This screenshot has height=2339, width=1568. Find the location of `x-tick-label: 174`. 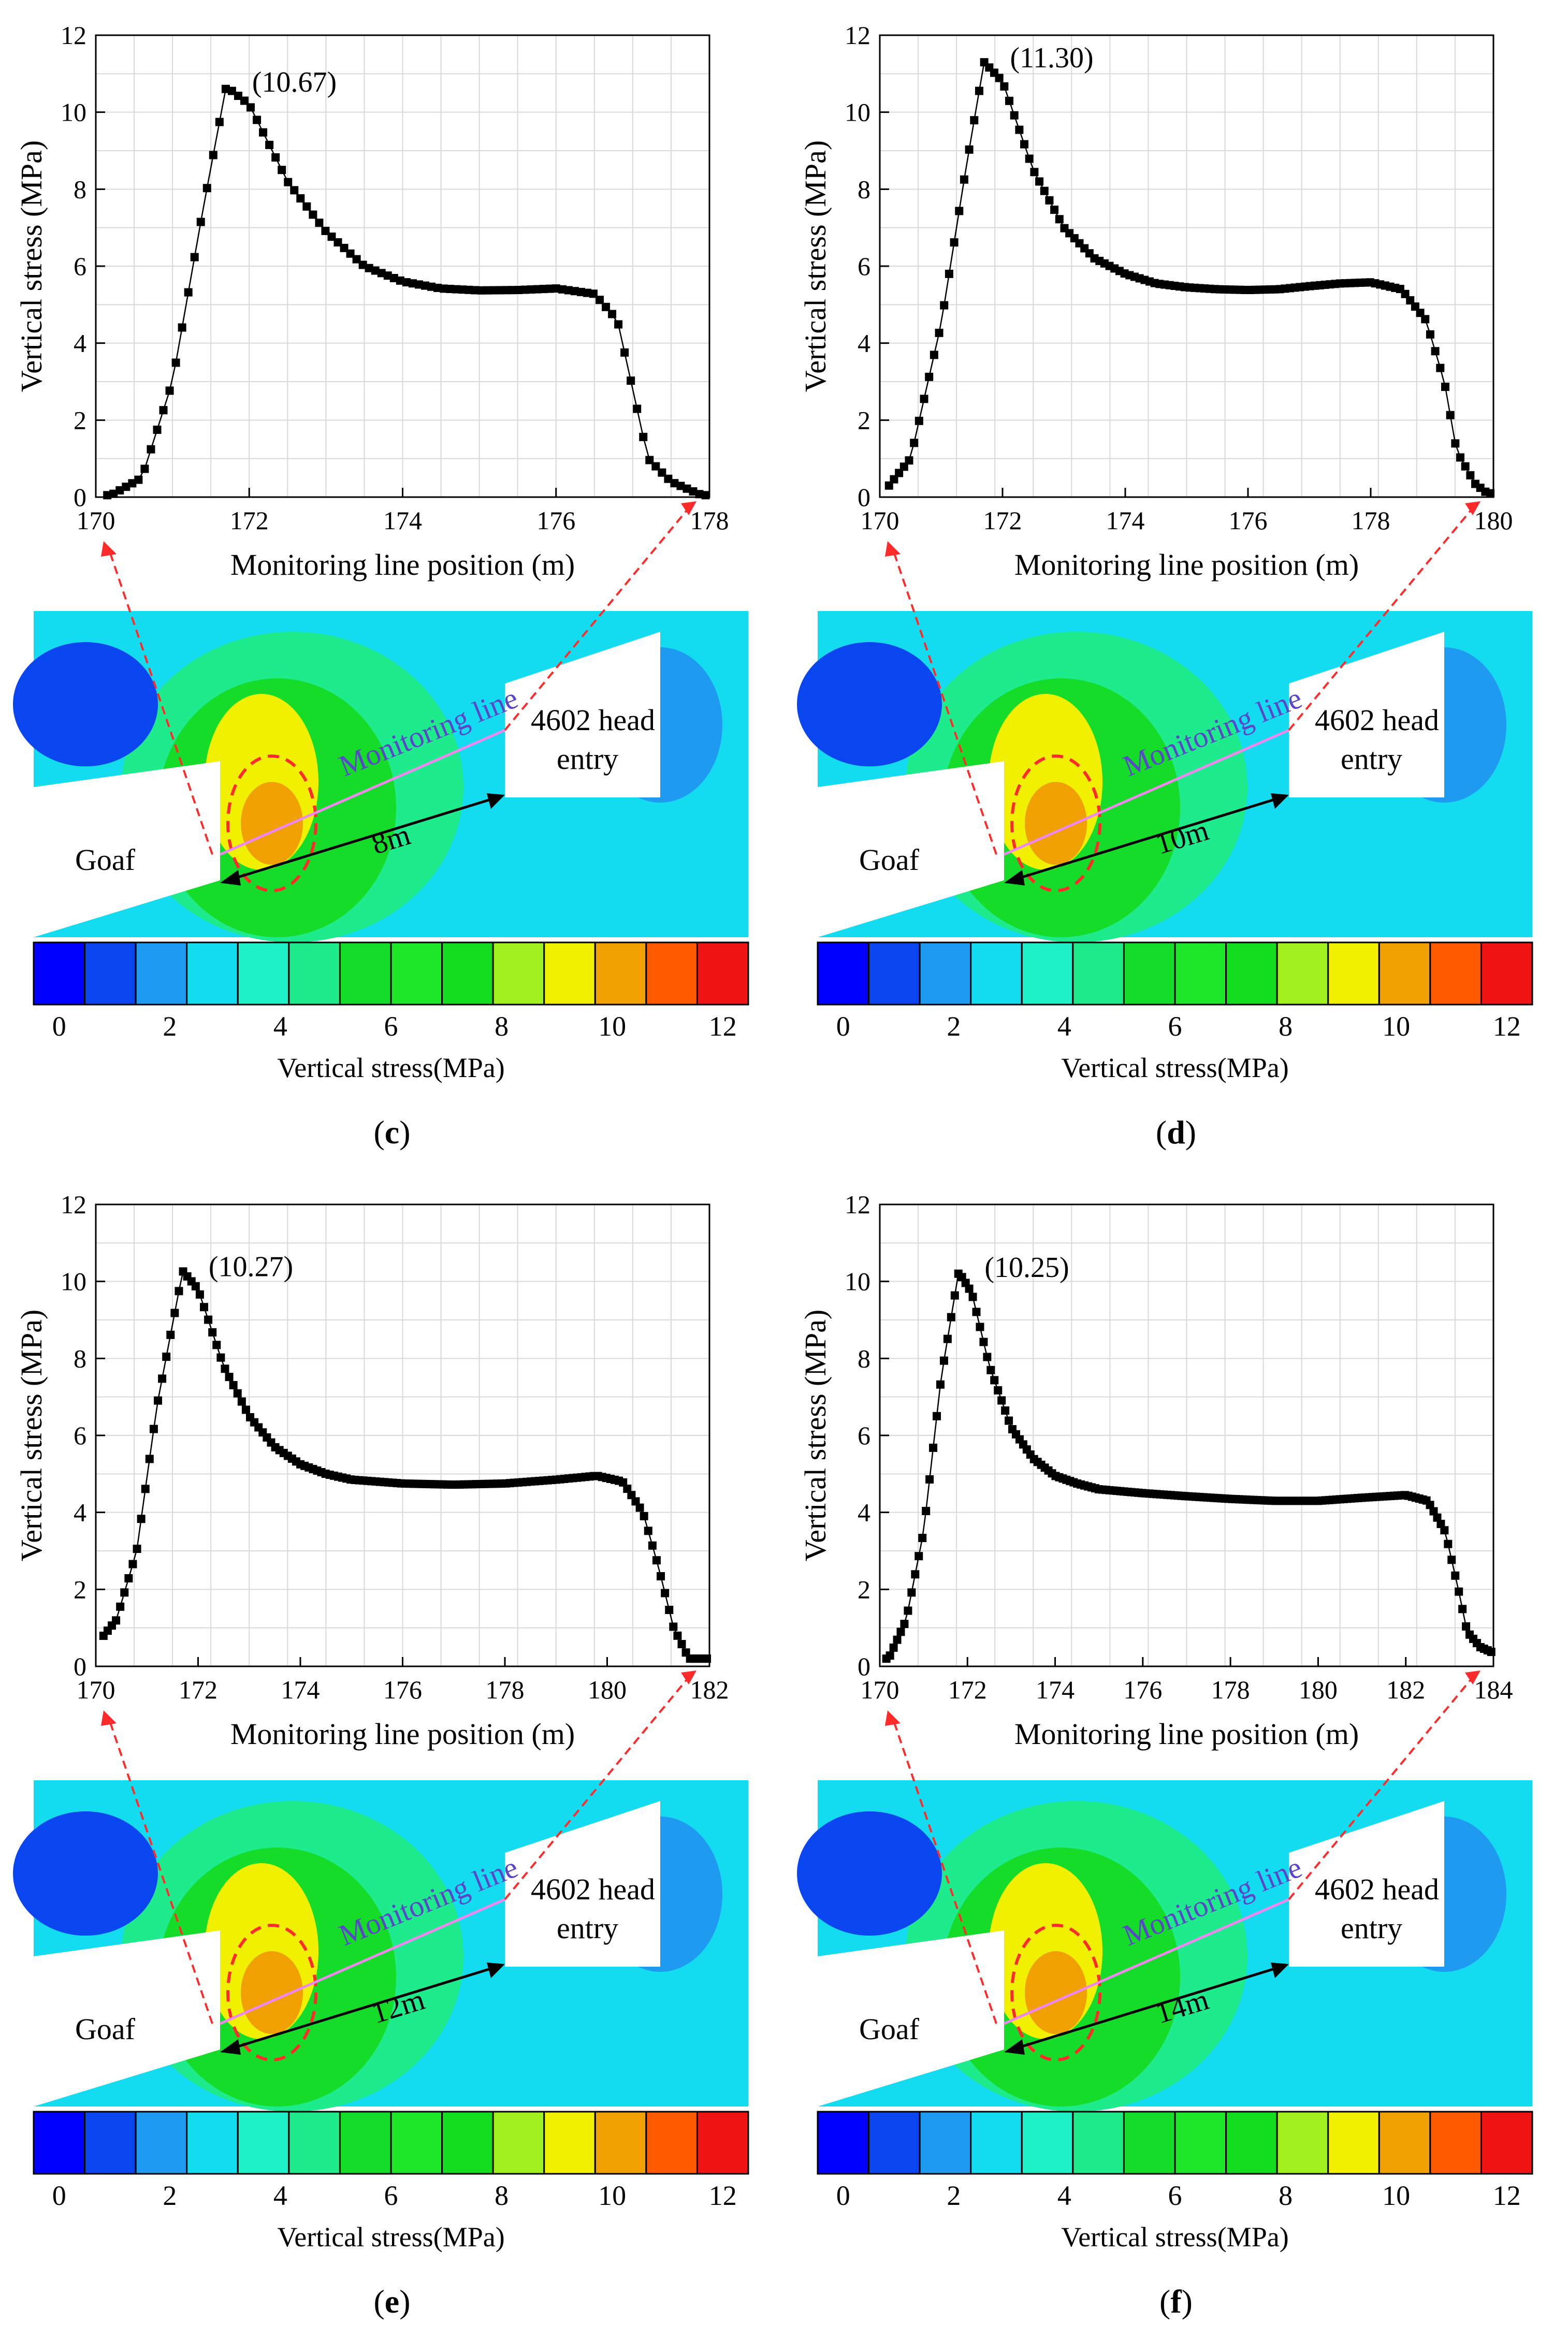

x-tick-label: 174 is located at coordinates (1125, 520).